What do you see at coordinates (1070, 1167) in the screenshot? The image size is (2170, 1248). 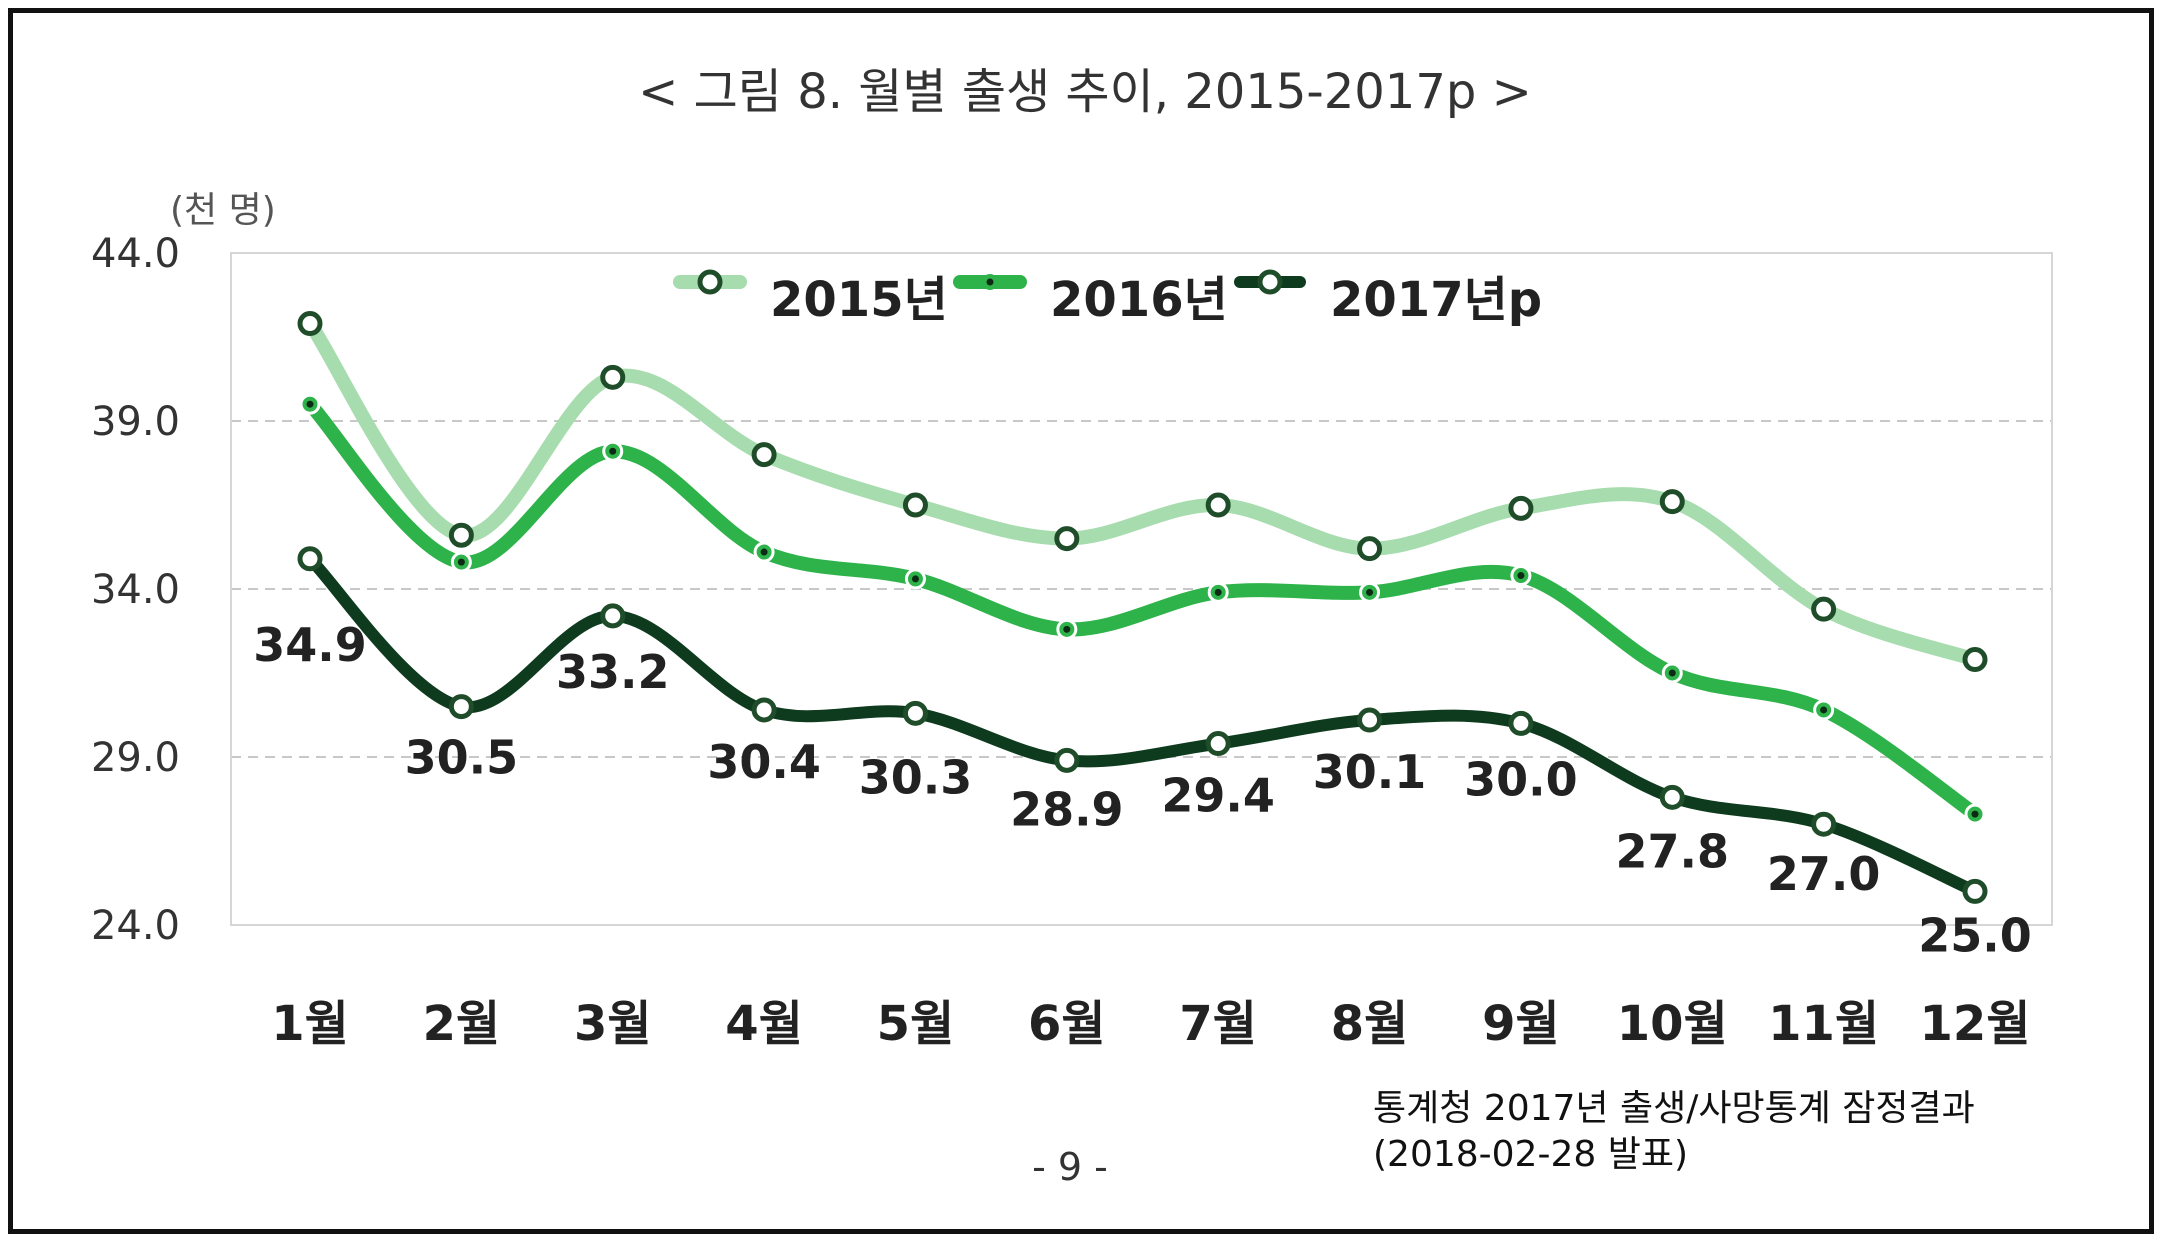 I see `page-number: - 9 -` at bounding box center [1070, 1167].